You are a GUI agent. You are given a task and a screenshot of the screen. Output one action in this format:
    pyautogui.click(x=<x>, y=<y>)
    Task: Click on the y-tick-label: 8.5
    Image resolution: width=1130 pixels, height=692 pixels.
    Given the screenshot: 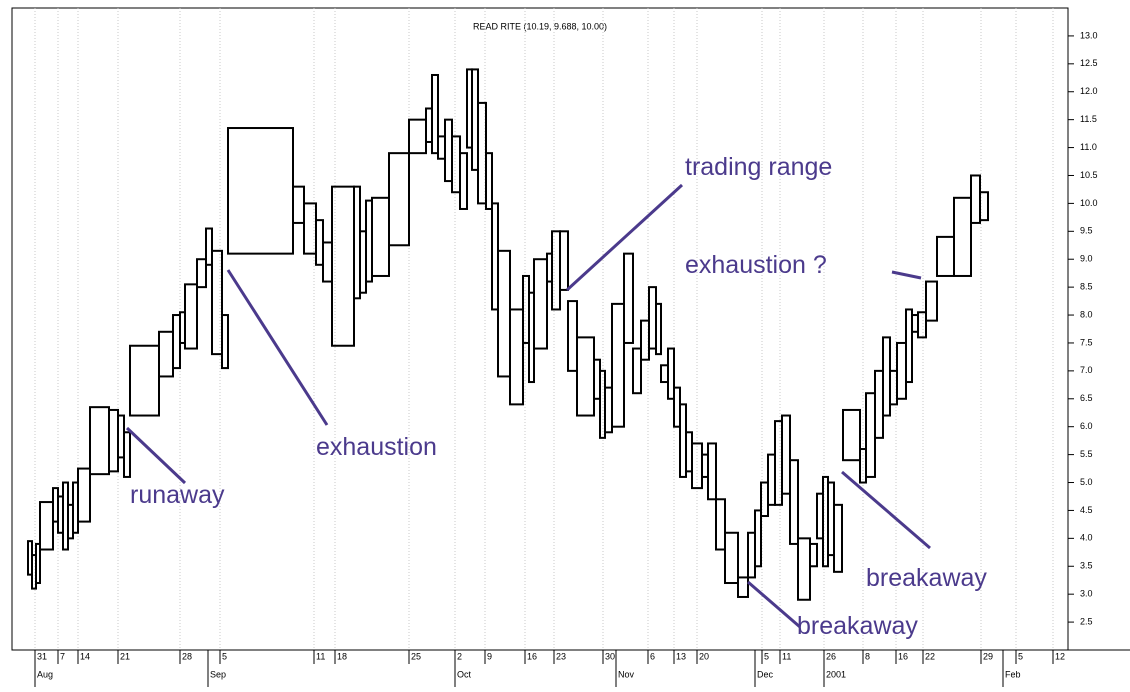 What is the action you would take?
    pyautogui.click(x=1086, y=287)
    